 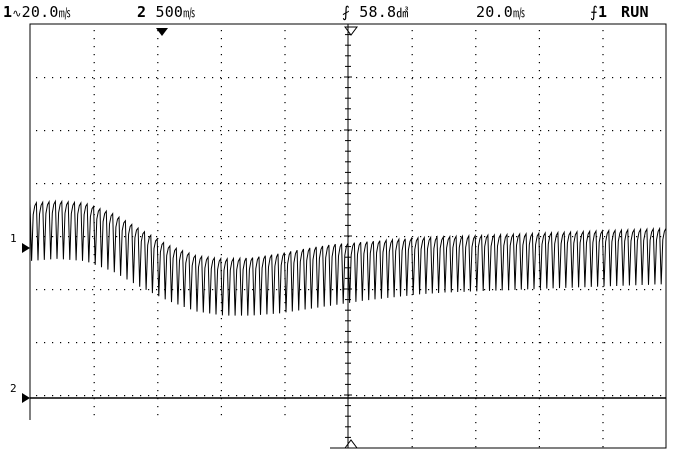 I want to click on ch1-status: 1∿20.0㎧, so click(x=37, y=13).